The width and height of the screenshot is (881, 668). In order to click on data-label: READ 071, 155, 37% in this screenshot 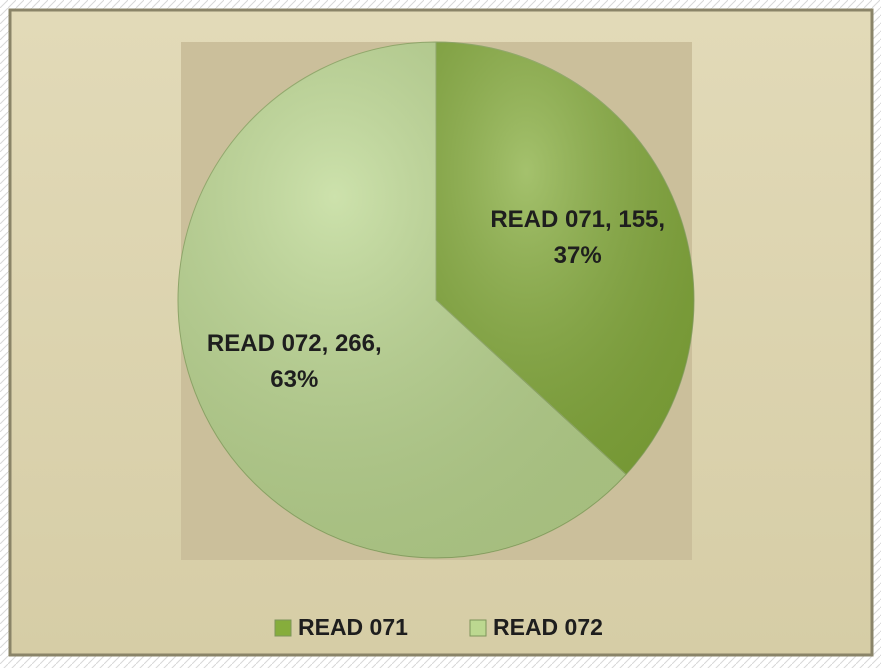, I will do `click(578, 237)`.